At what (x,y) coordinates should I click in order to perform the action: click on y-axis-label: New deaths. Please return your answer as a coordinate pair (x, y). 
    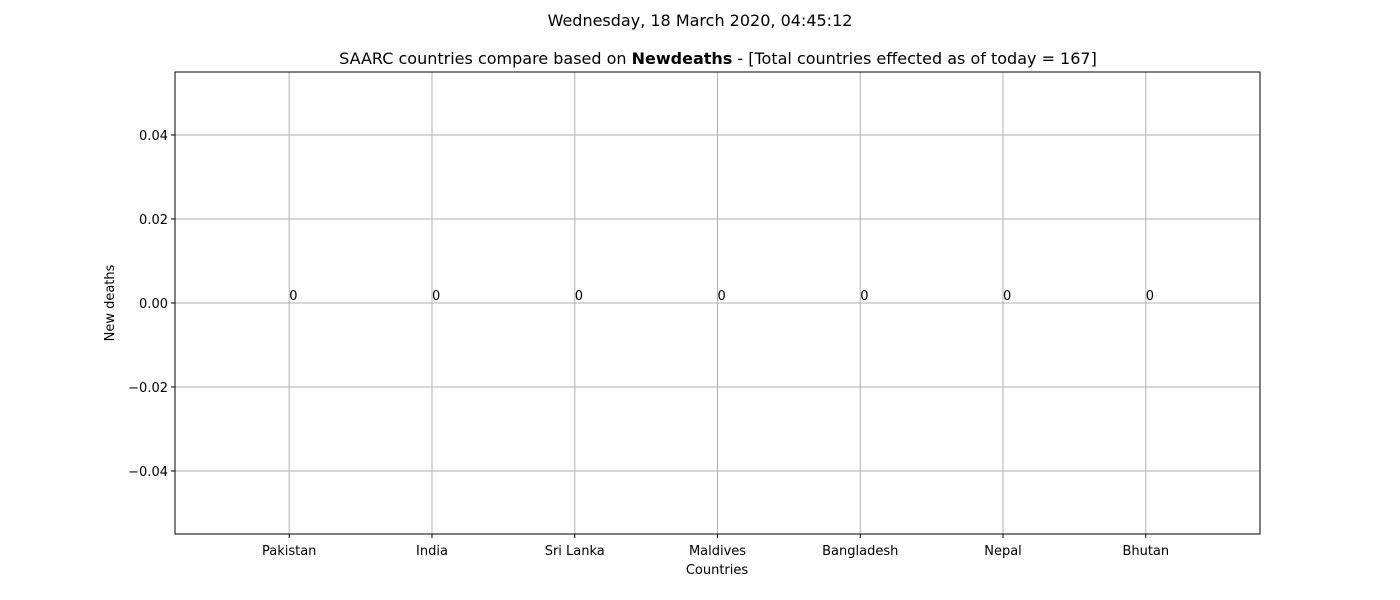
    Looking at the image, I should click on (110, 302).